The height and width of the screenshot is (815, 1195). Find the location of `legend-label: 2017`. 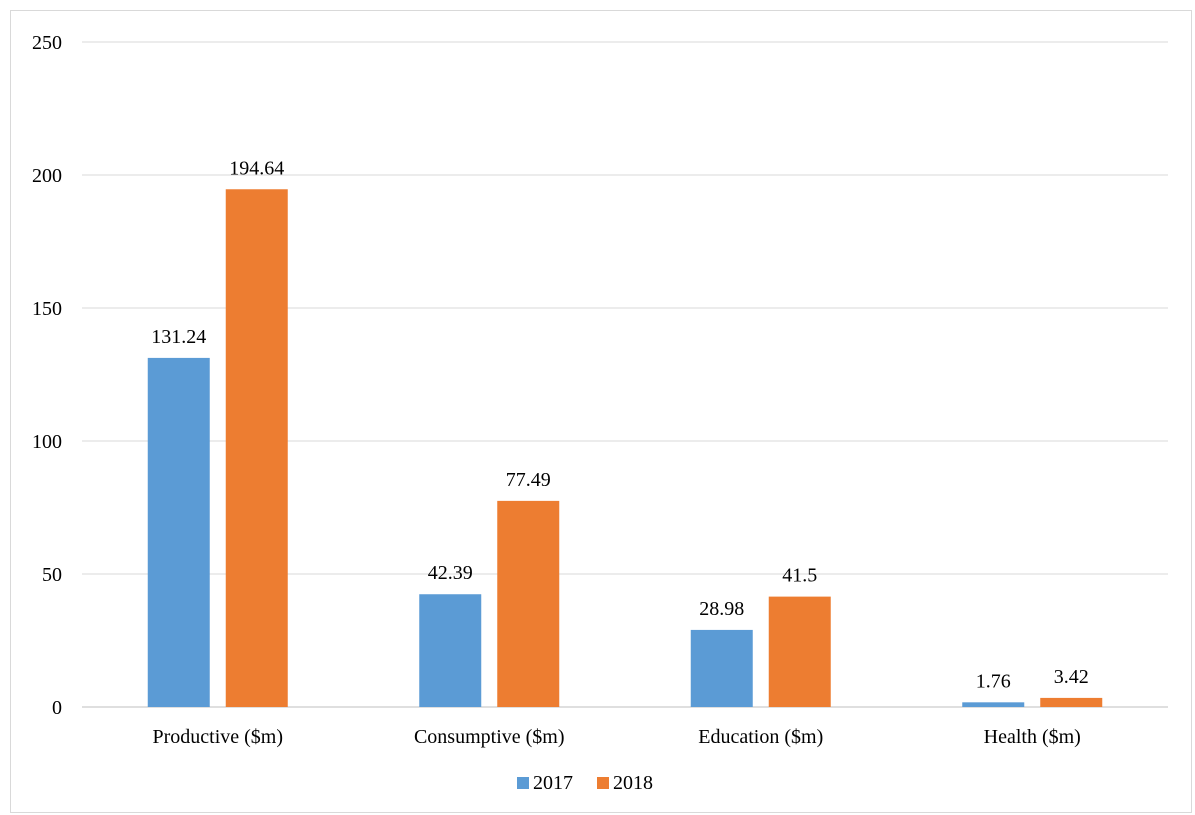

legend-label: 2017 is located at coordinates (553, 783).